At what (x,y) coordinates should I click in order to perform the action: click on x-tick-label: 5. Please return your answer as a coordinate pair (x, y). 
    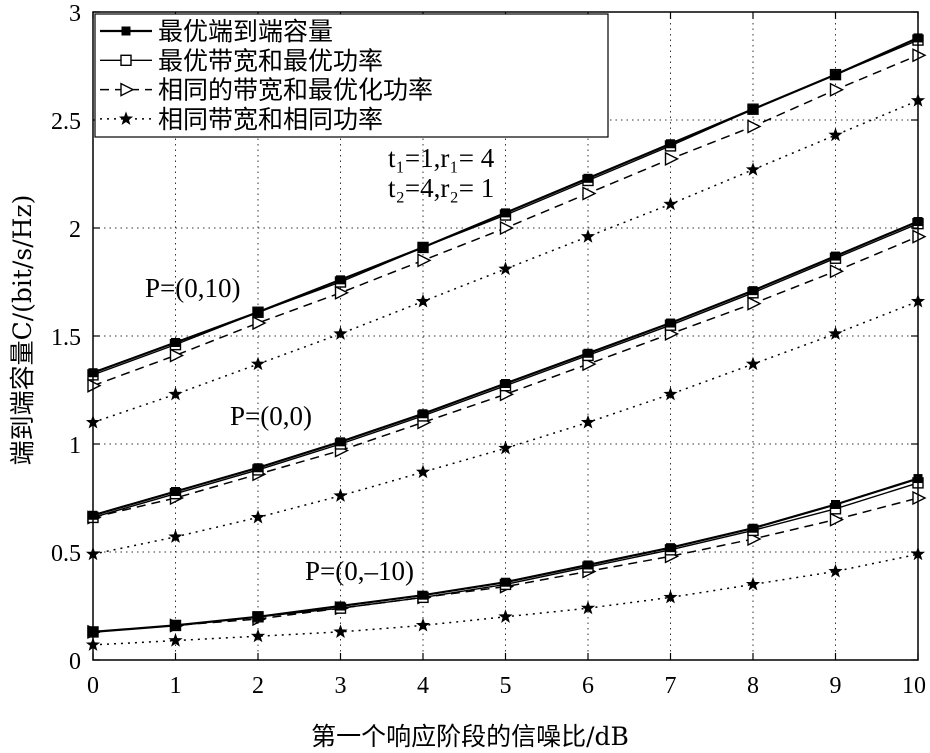
    Looking at the image, I should click on (506, 686).